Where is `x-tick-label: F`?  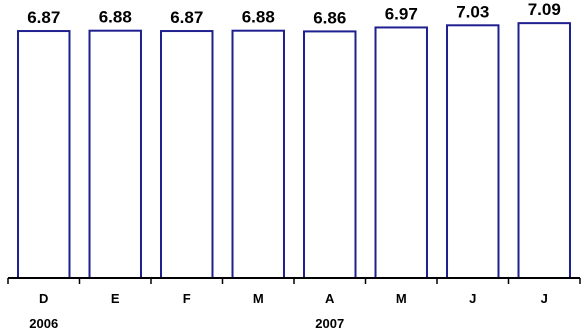
x-tick-label: F is located at coordinates (187, 298).